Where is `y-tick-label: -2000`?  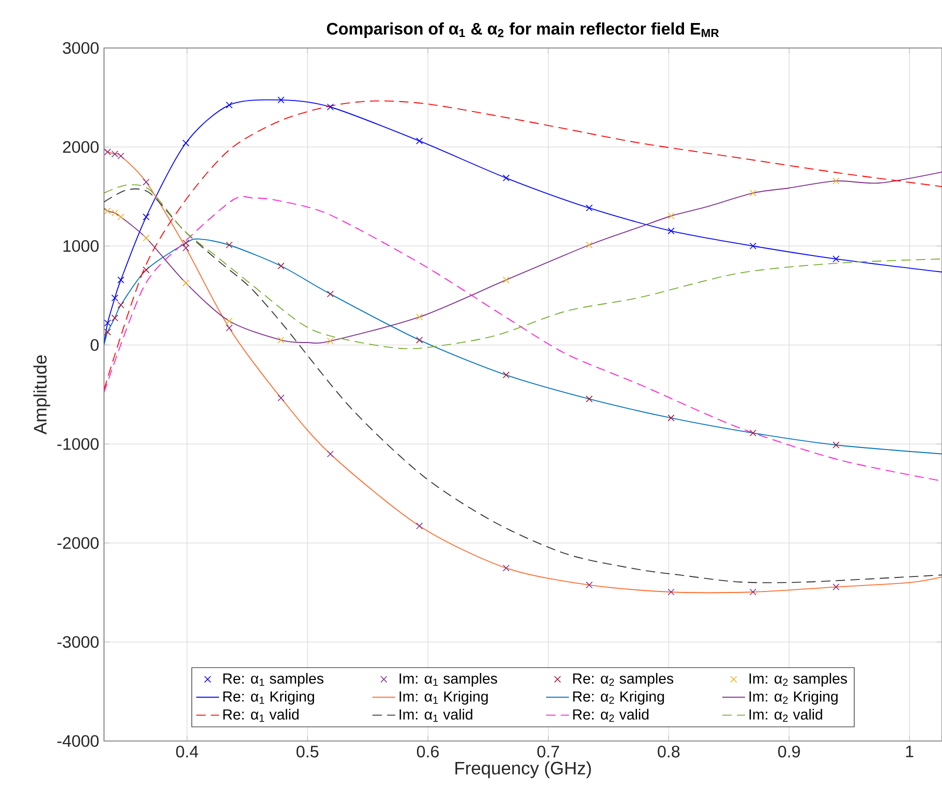 y-tick-label: -2000 is located at coordinates (78, 543).